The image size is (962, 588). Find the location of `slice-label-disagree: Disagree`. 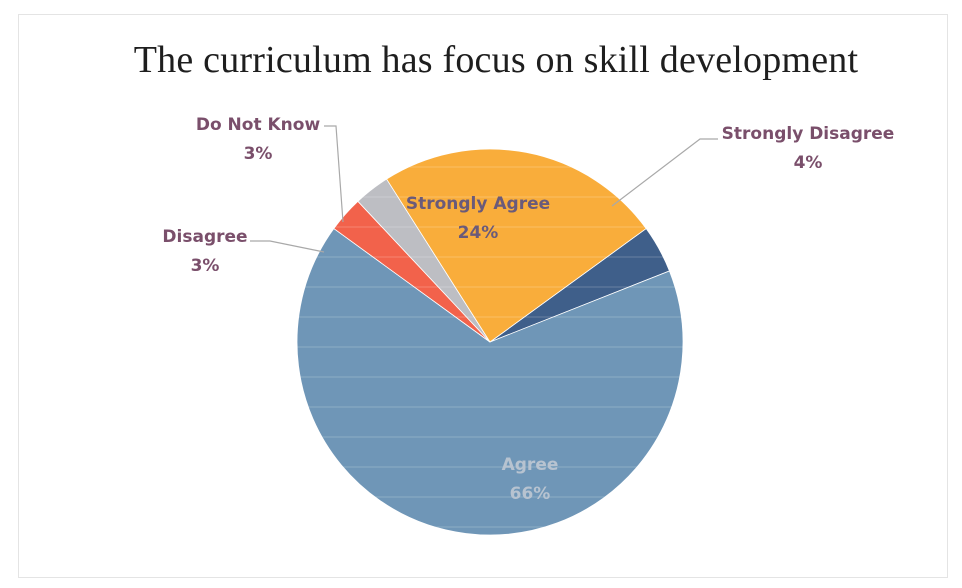

slice-label-disagree: Disagree is located at coordinates (204, 237).